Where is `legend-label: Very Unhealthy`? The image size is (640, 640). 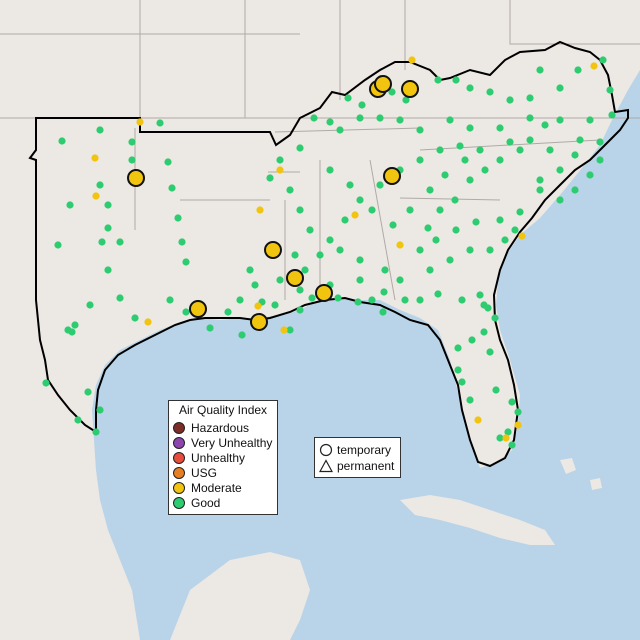 legend-label: Very Unhealthy is located at coordinates (232, 443).